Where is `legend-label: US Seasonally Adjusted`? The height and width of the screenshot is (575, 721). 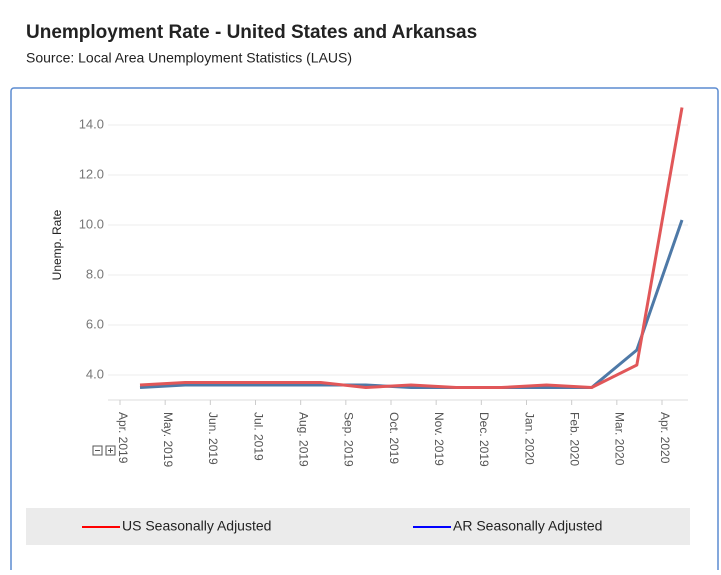 legend-label: US Seasonally Adjusted is located at coordinates (196, 526).